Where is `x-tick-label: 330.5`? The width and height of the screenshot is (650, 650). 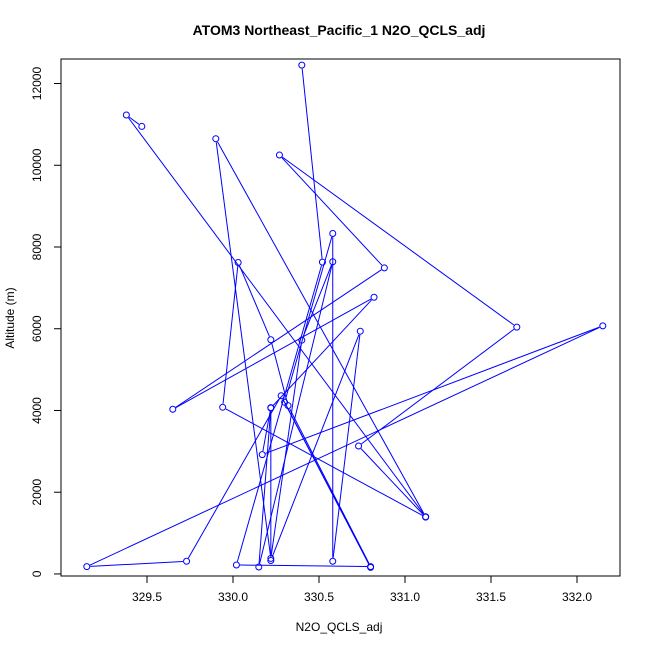 x-tick-label: 330.5 is located at coordinates (319, 597).